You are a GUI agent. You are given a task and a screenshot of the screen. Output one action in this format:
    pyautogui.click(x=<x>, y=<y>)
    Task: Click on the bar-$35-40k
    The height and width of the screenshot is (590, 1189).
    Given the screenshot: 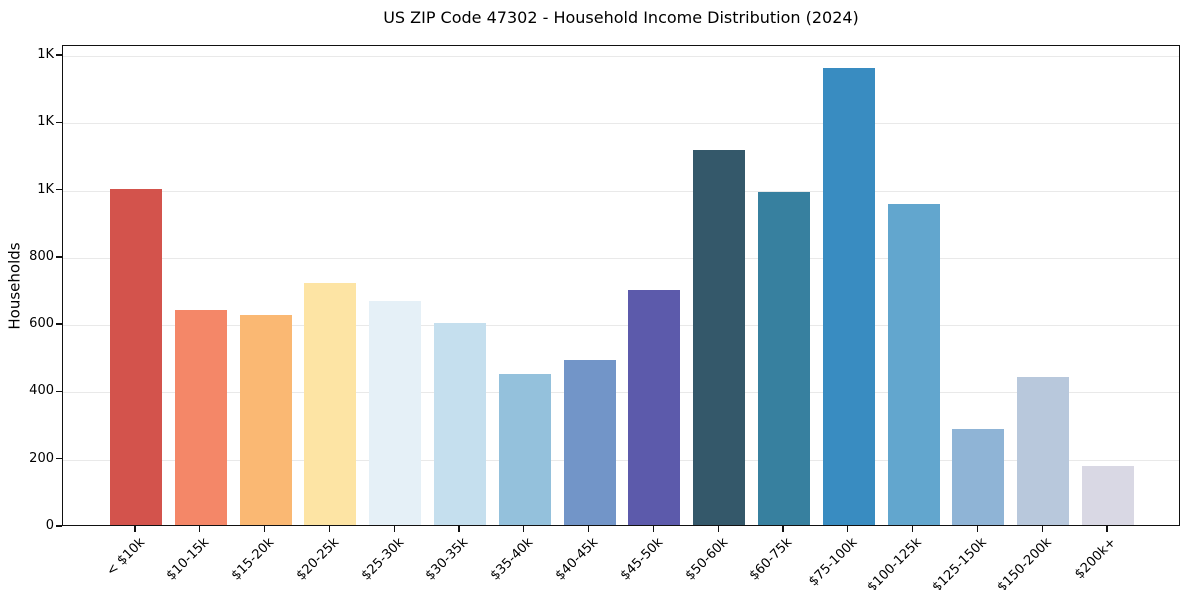 What is the action you would take?
    pyautogui.click(x=524, y=449)
    